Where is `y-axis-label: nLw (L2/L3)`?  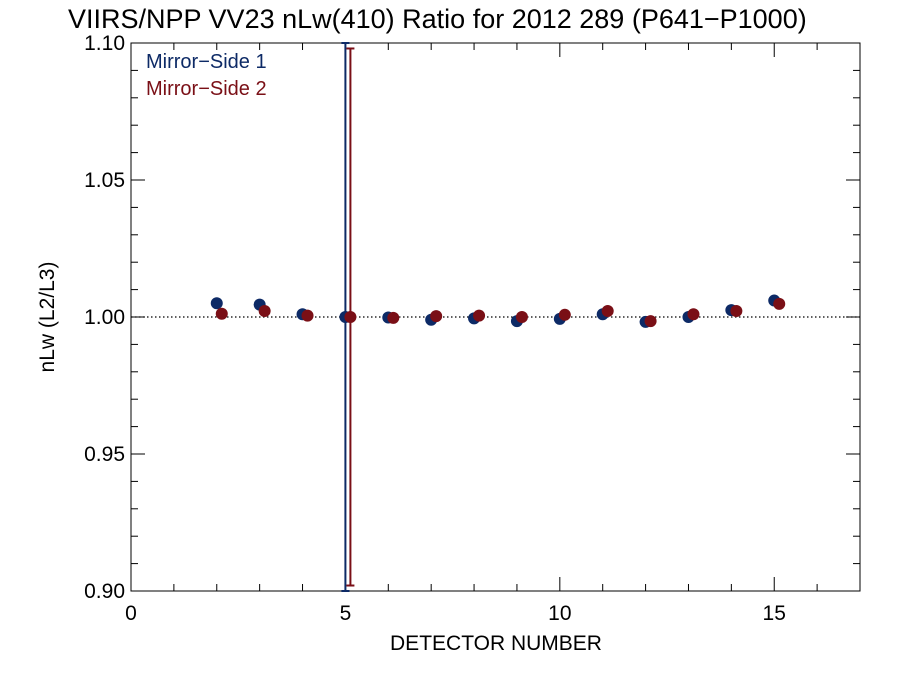 y-axis-label: nLw (L2/L3) is located at coordinates (47, 317).